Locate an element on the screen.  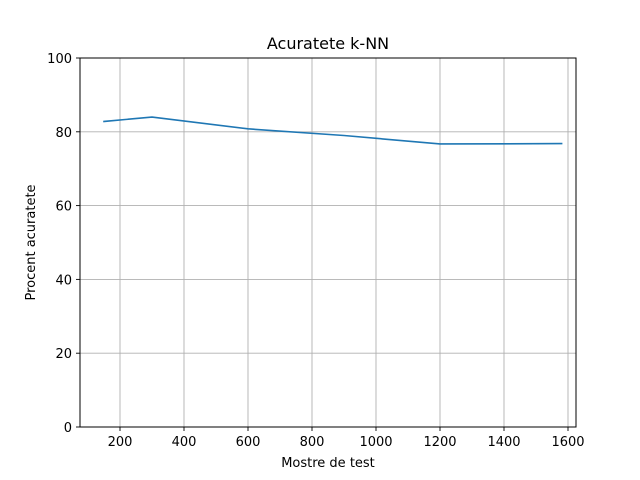
x-tick-label: 200 is located at coordinates (120, 442).